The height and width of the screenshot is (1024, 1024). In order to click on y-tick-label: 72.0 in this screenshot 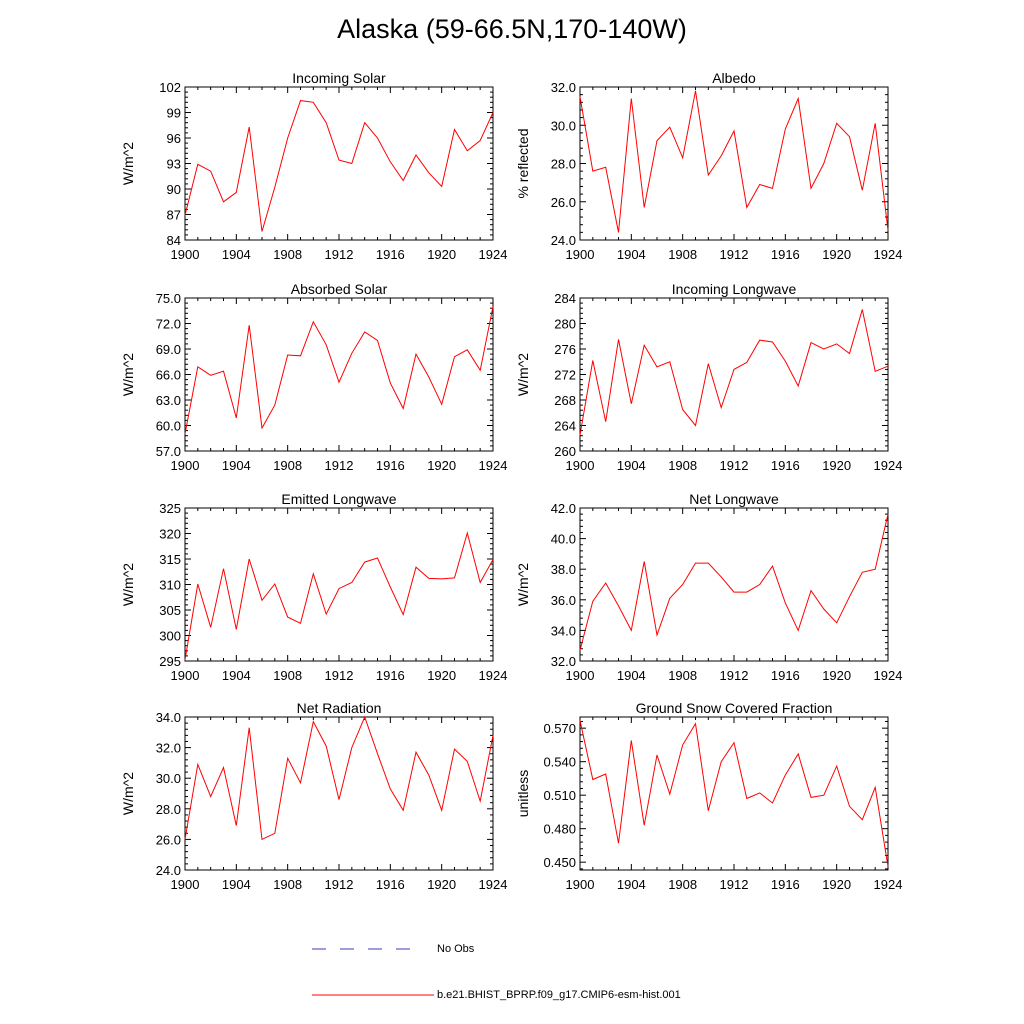, I will do `click(168, 324)`.